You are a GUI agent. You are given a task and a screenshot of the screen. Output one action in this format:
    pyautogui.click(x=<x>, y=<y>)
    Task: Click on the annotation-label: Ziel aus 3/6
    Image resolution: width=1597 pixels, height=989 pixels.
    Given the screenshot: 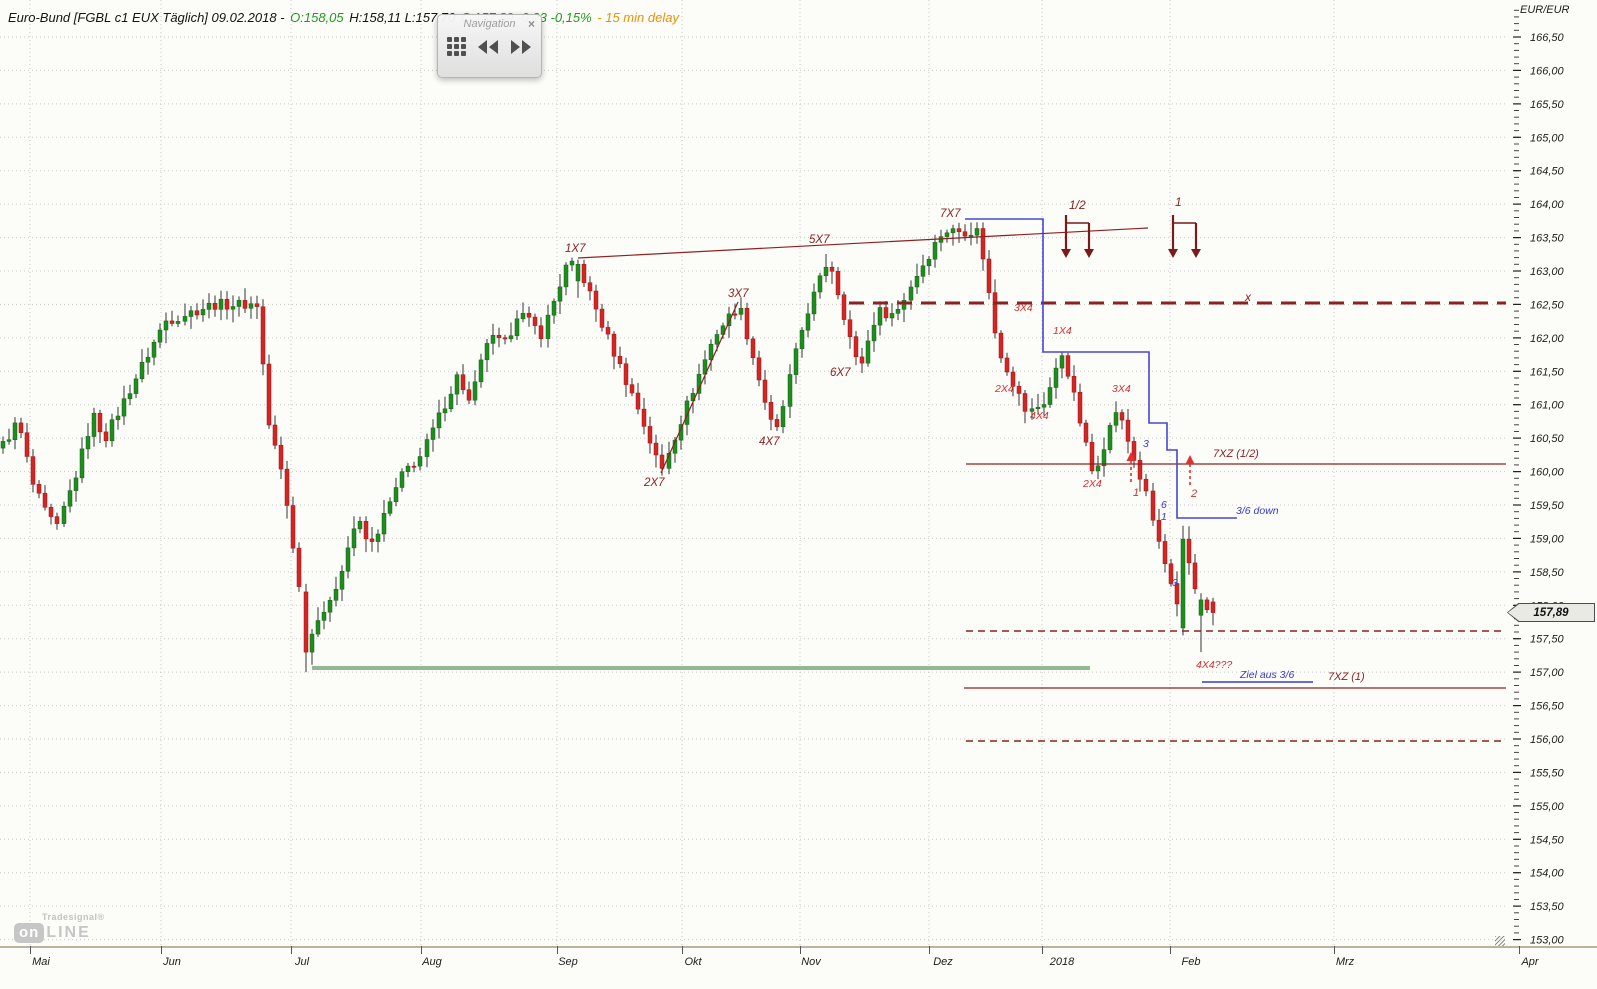 What is the action you would take?
    pyautogui.click(x=1266, y=675)
    